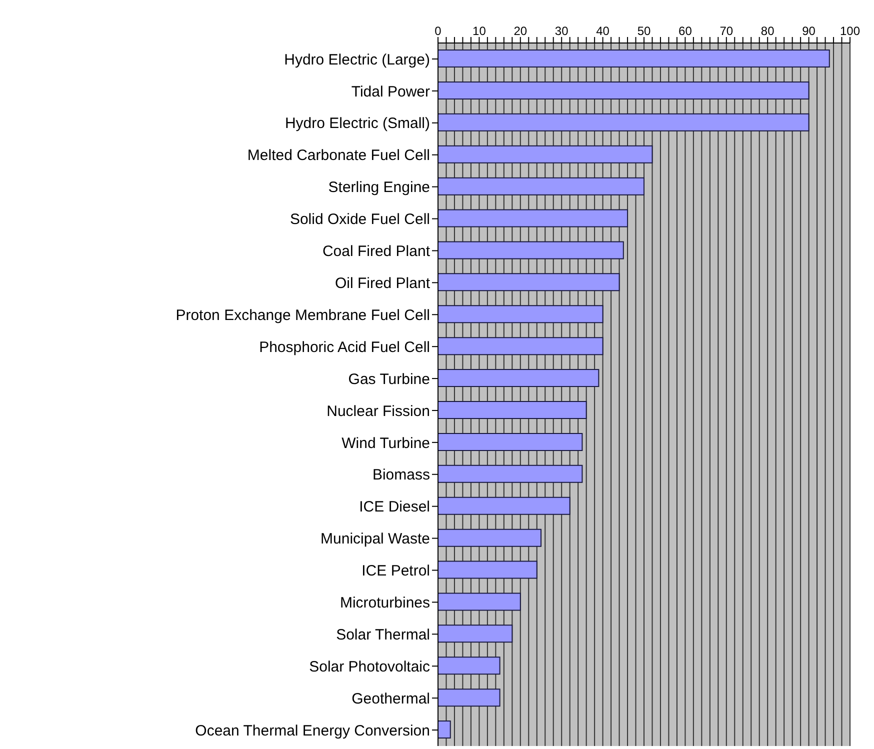 The width and height of the screenshot is (874, 749). Describe the element at coordinates (401, 475) in the screenshot. I see `y-tick-label: Biomass` at that location.